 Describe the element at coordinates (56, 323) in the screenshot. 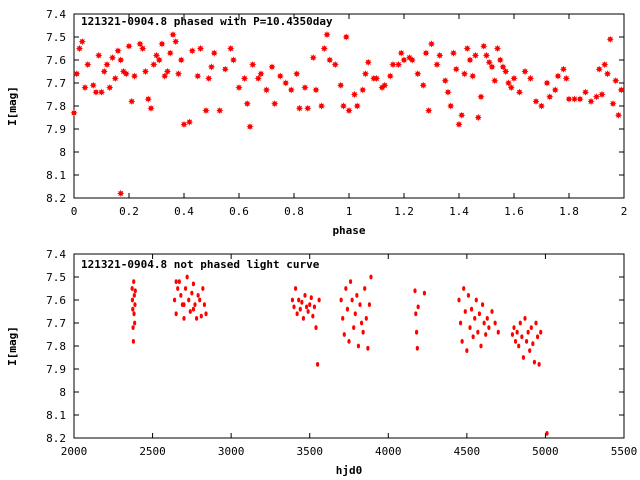

I see `unphased-y-tick-label: 7.7` at that location.